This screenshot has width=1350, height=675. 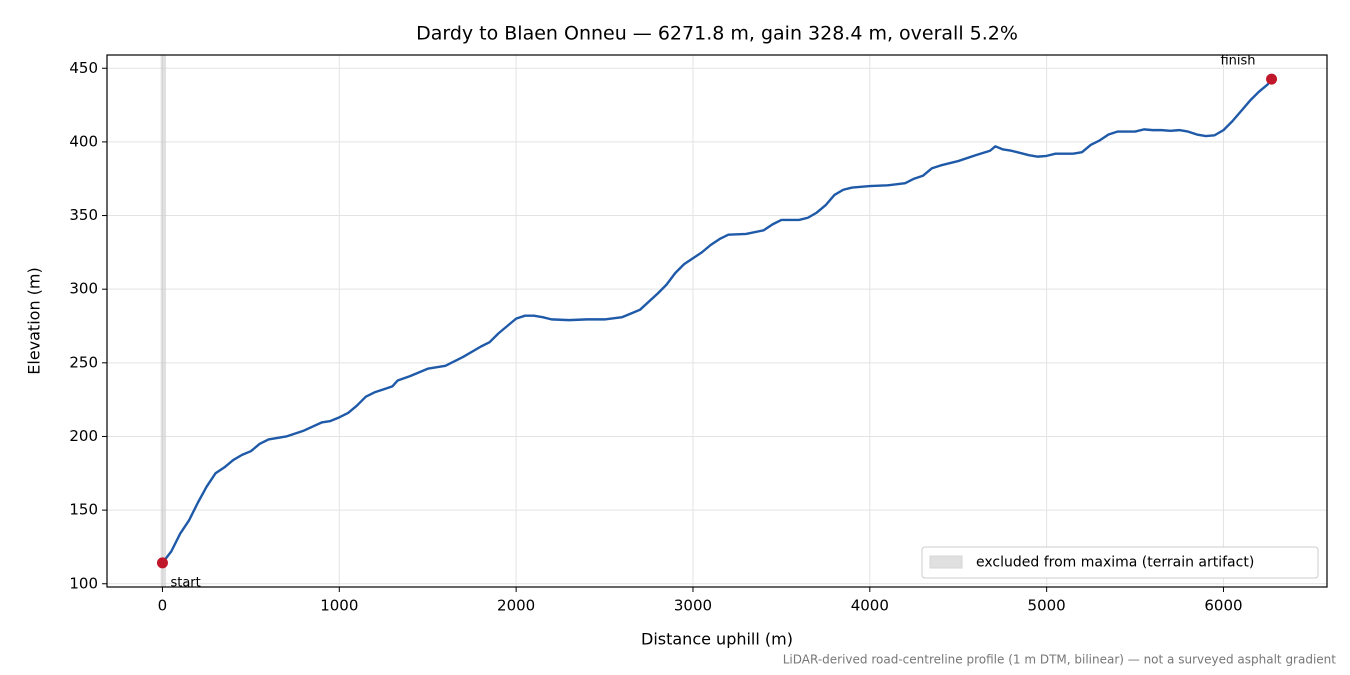 I want to click on y-tick-label: 300, so click(x=83, y=289).